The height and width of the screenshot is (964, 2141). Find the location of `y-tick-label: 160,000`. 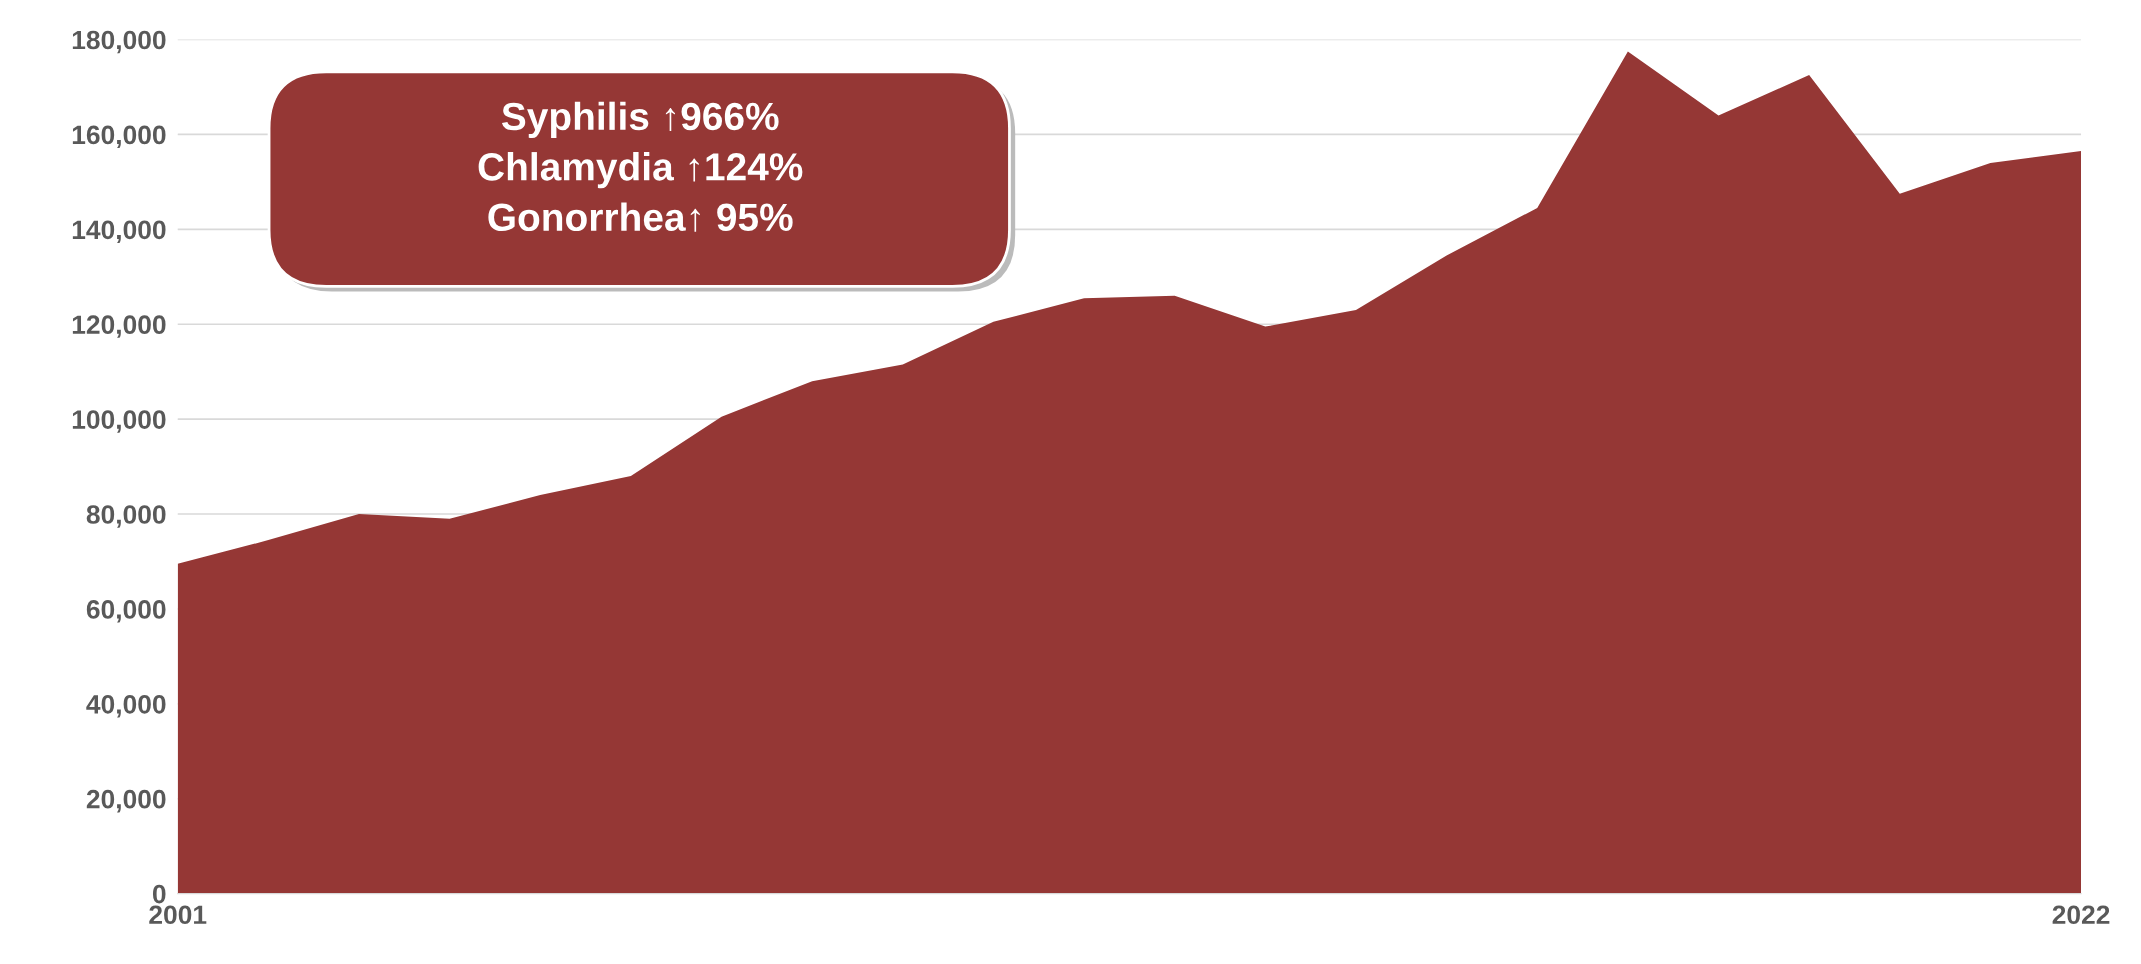

y-tick-label: 160,000 is located at coordinates (119, 137).